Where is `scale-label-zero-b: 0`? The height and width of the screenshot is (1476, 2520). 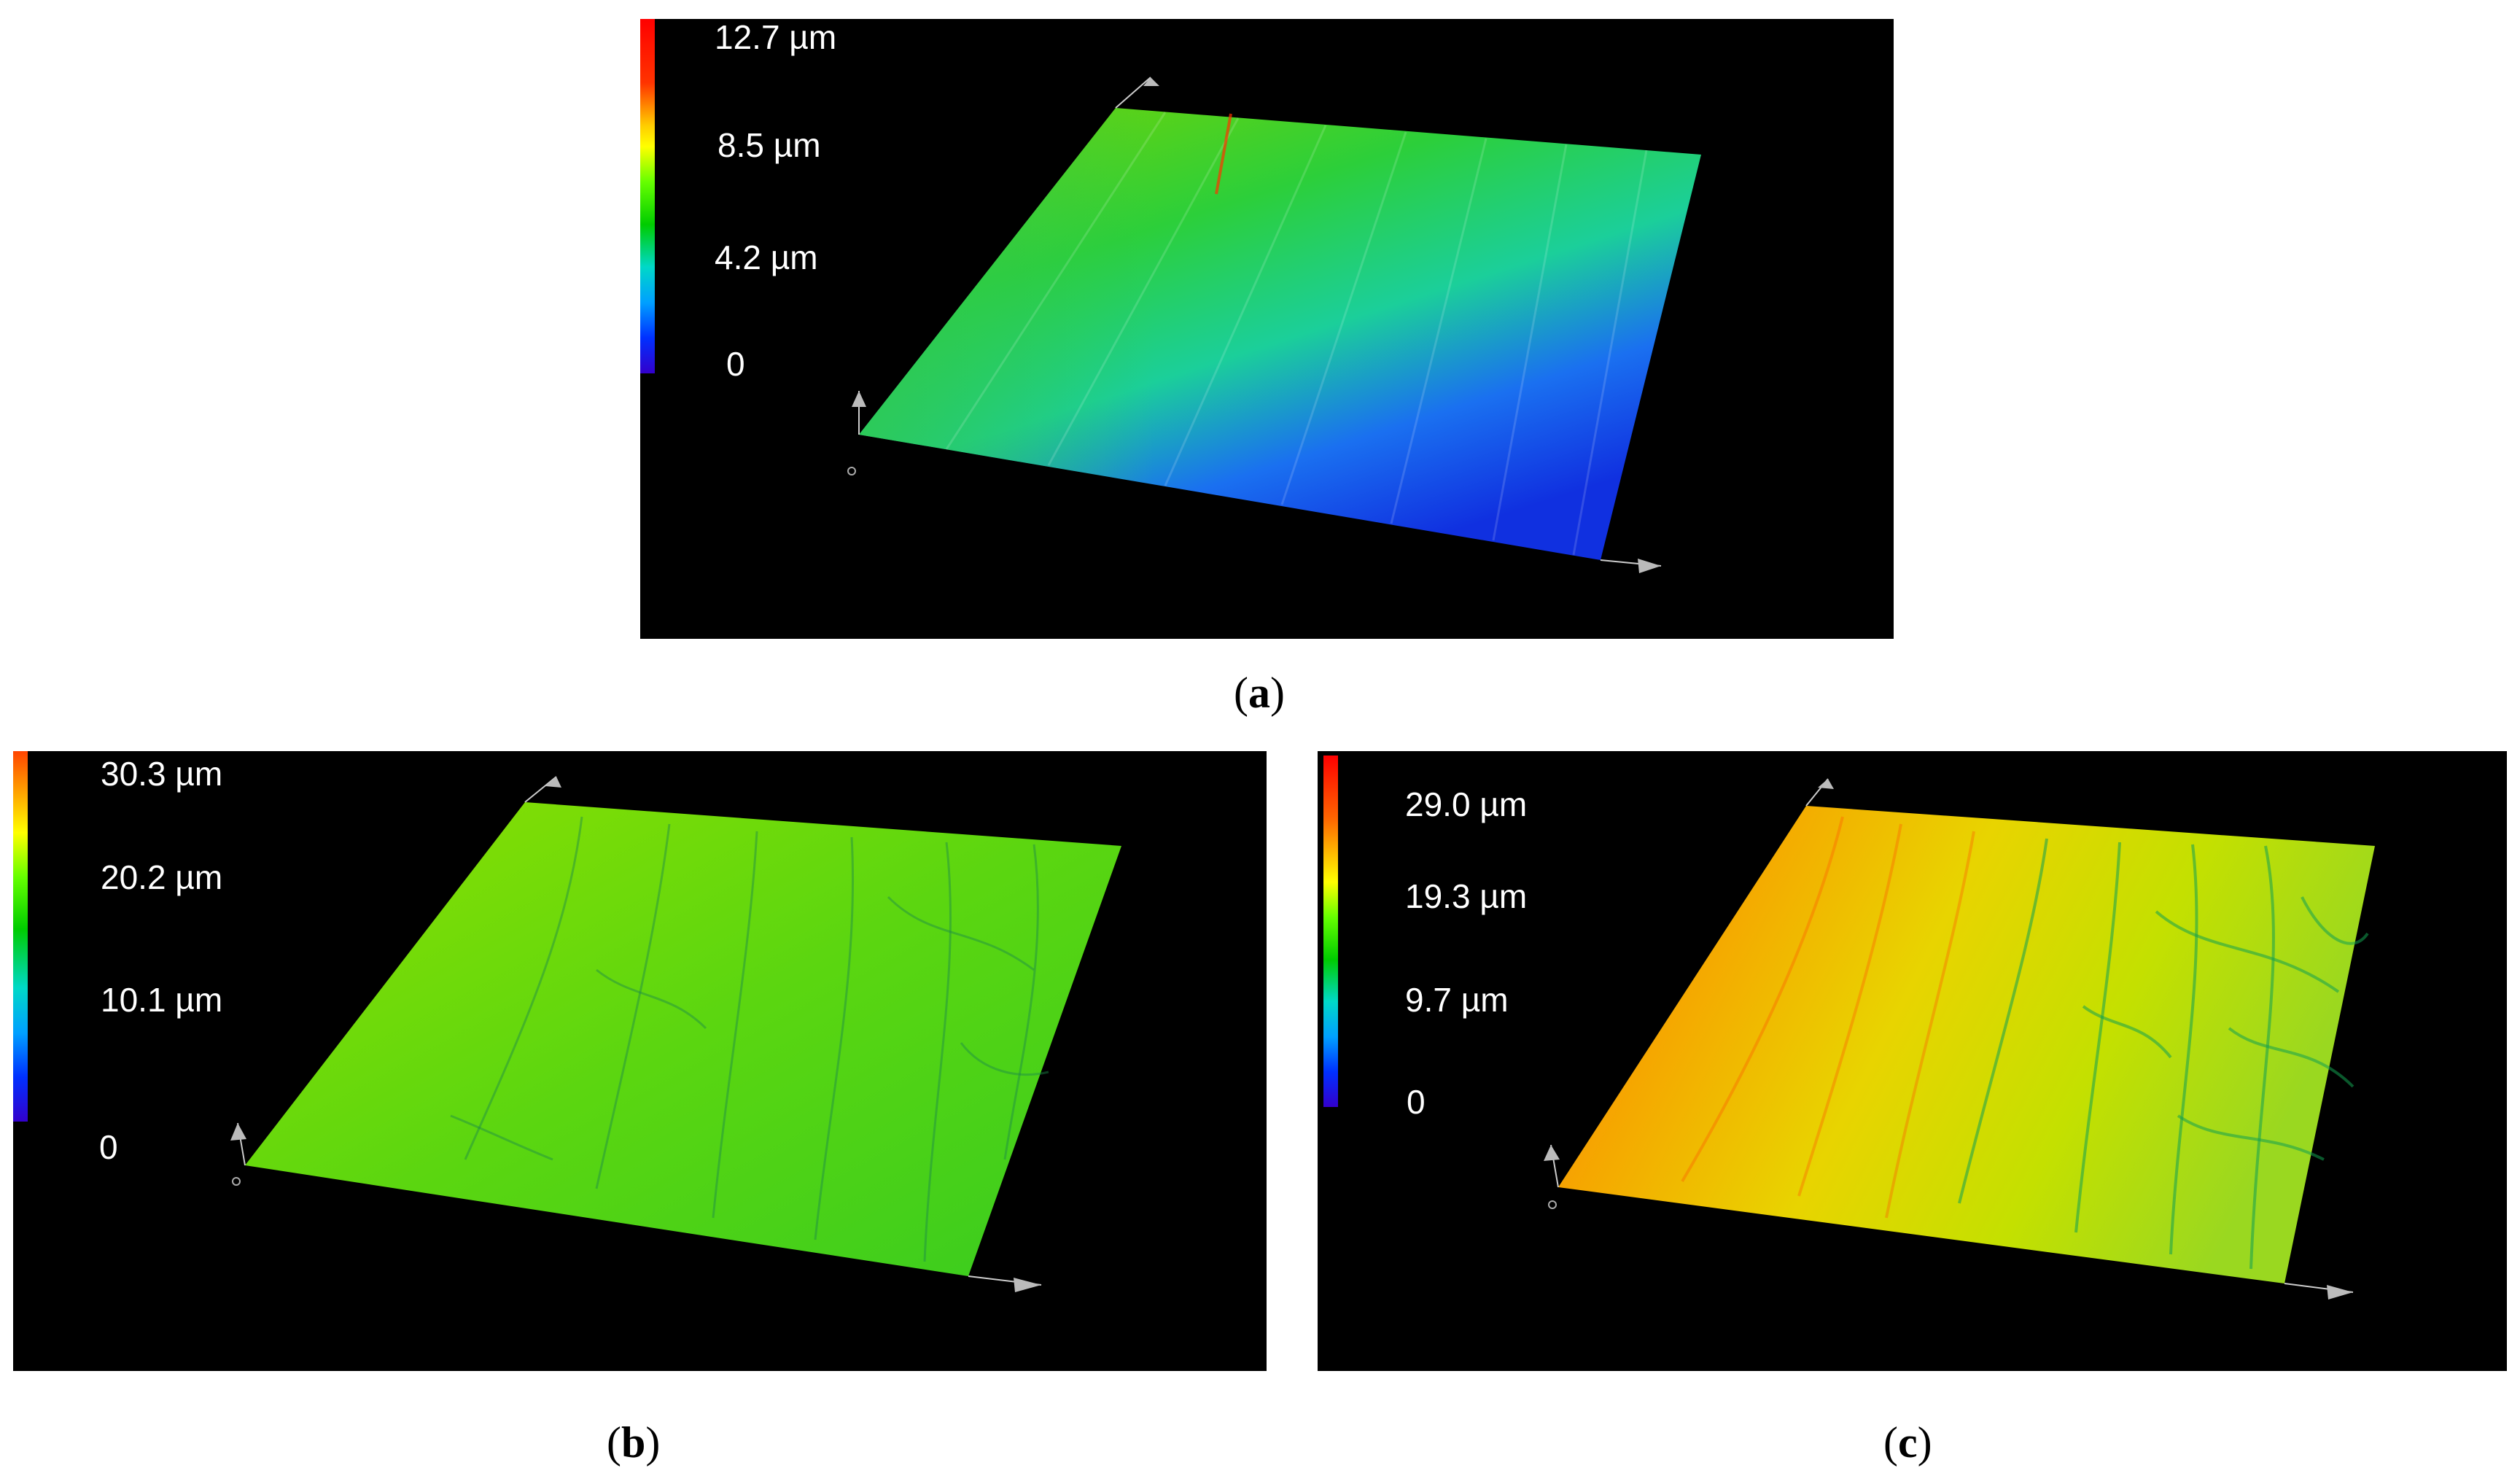 scale-label-zero-b: 0 is located at coordinates (108, 1147).